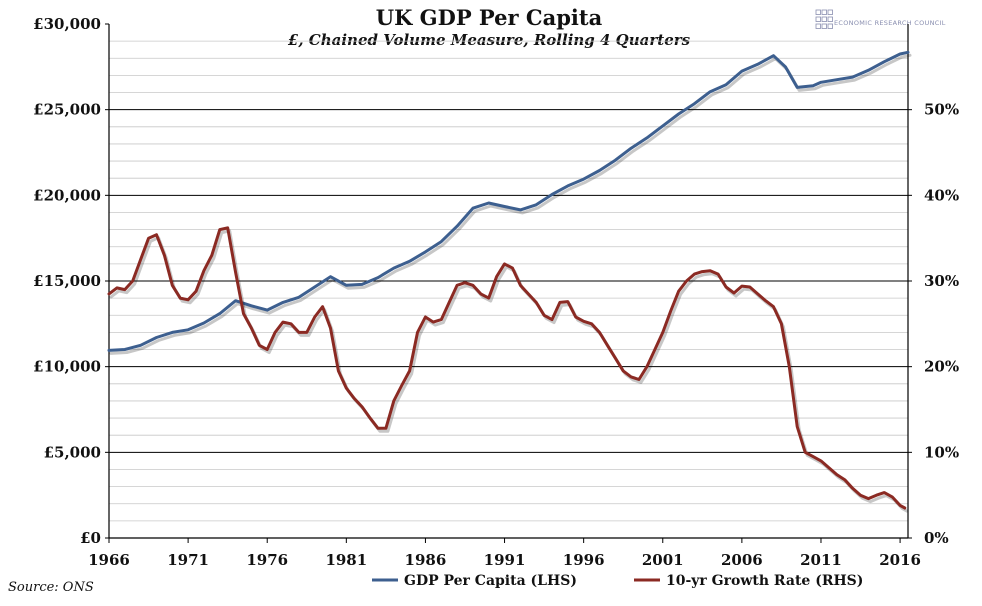  I want to click on x-tick-label: 2016, so click(900, 560).